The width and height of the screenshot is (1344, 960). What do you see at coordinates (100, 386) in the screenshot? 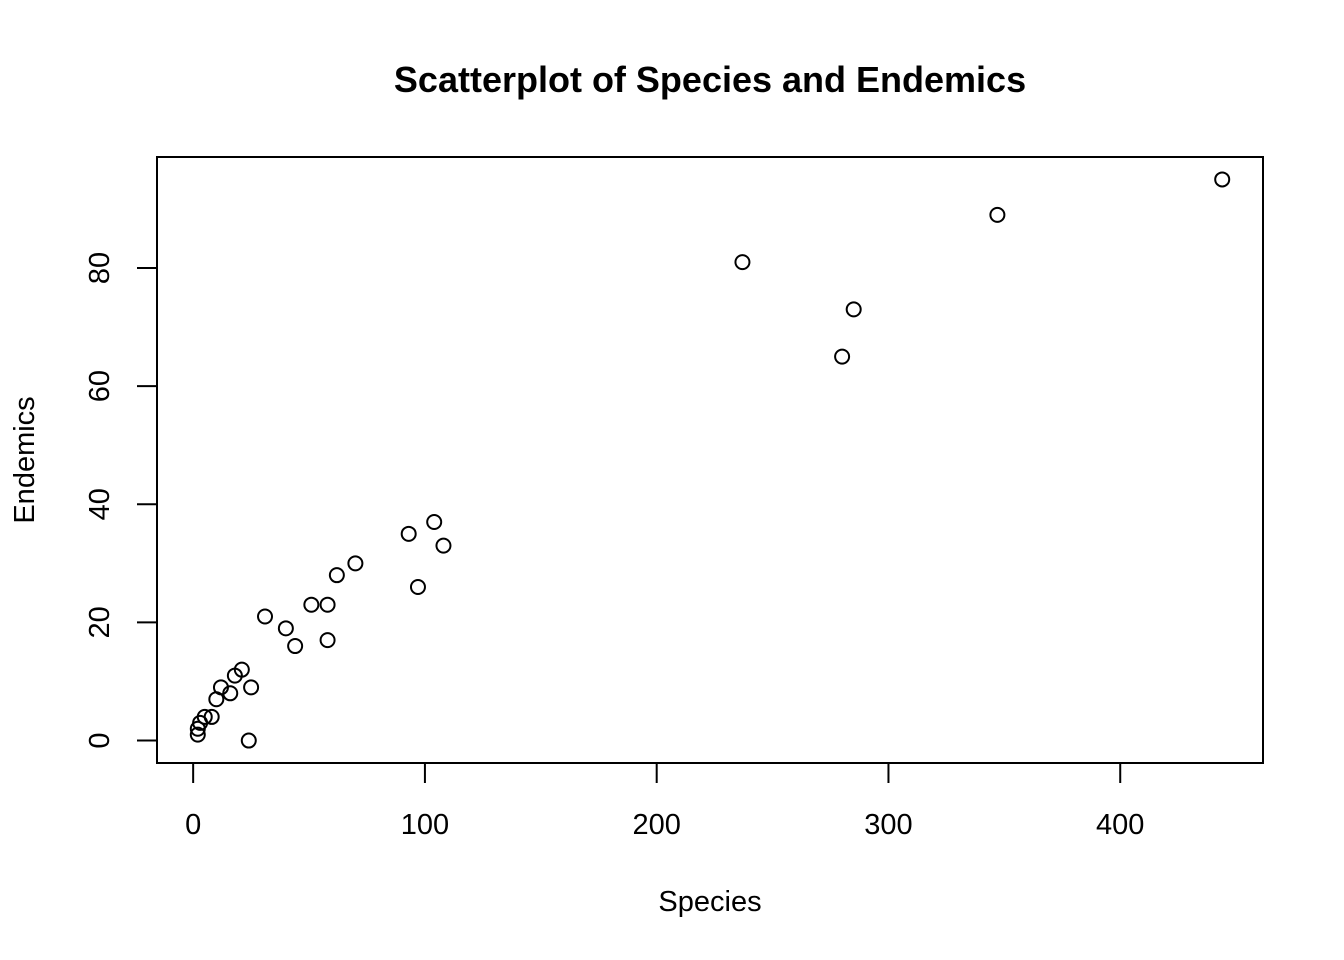
I see `y-tick-label-3: 60` at bounding box center [100, 386].